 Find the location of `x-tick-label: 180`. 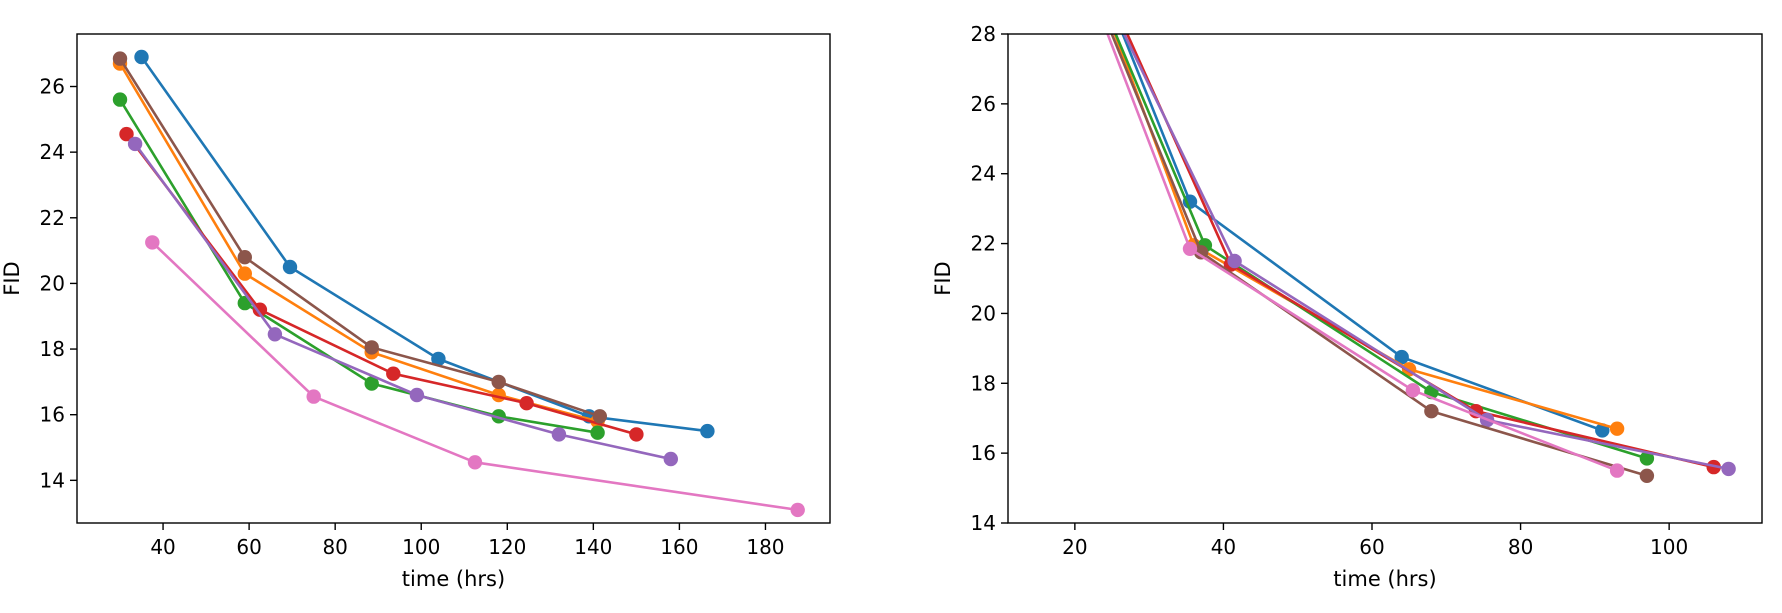

x-tick-label: 180 is located at coordinates (765, 547).